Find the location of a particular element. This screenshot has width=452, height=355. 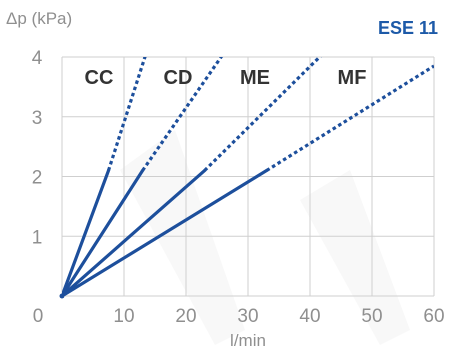

y-tick-label: 1 is located at coordinates (37, 237).